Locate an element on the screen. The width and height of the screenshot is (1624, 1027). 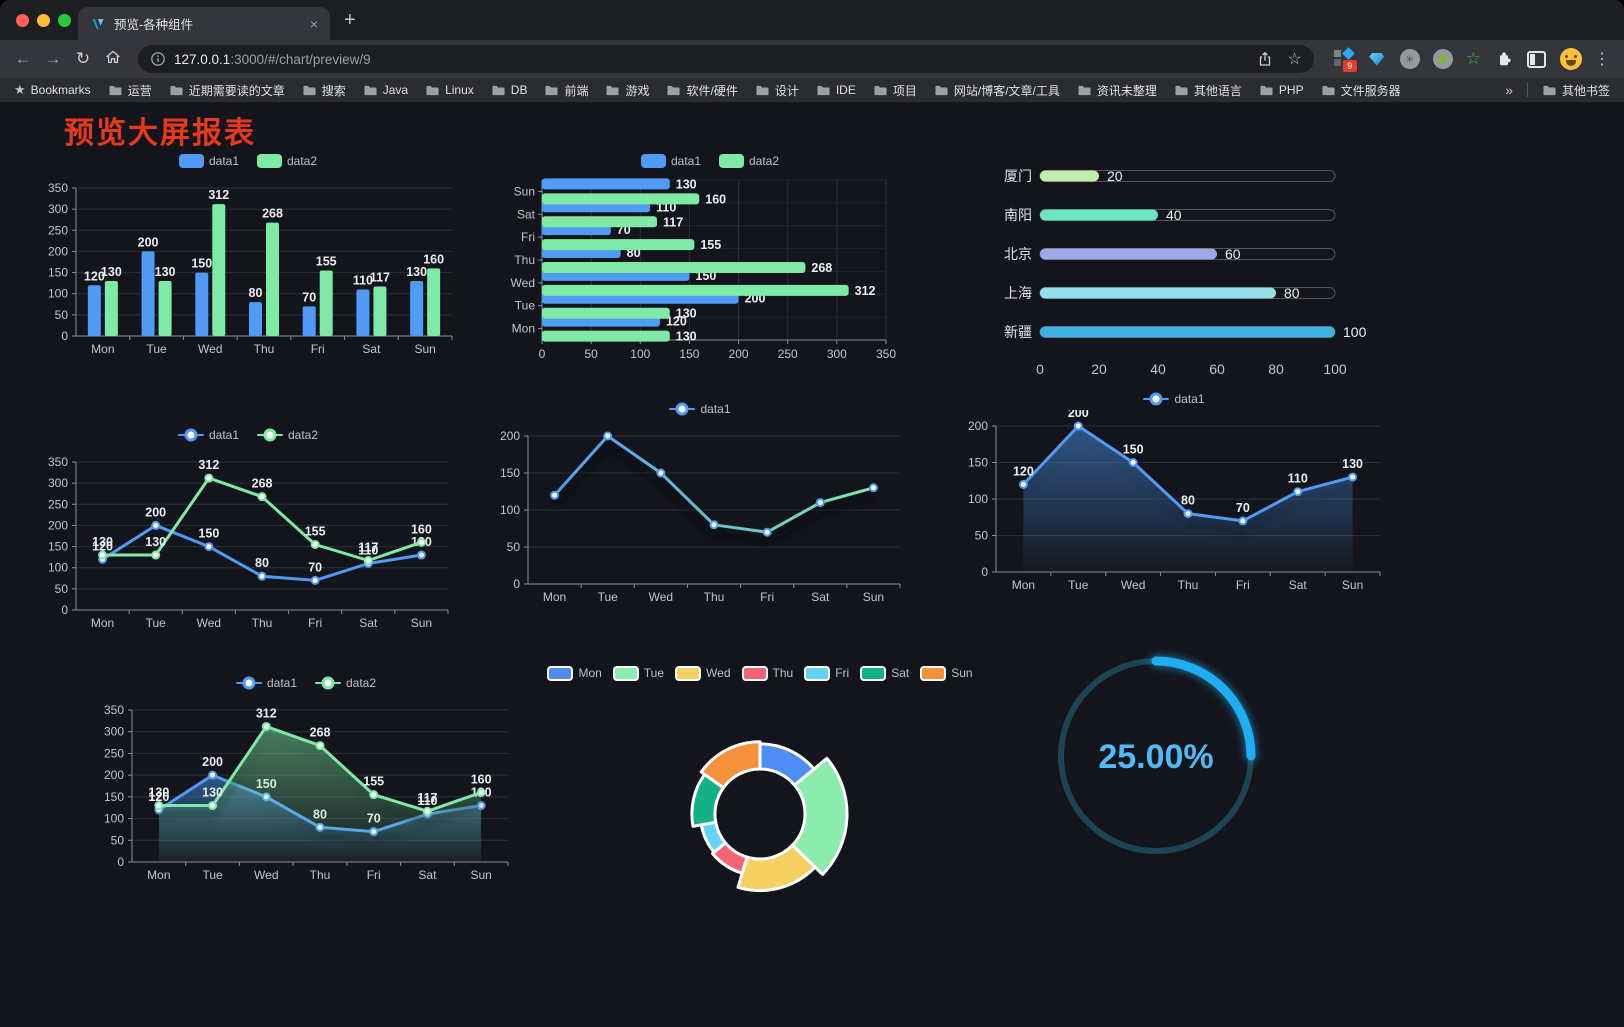
bar-series-data1: 120 200 150 80 70 110 130 is located at coordinates (255, 285).